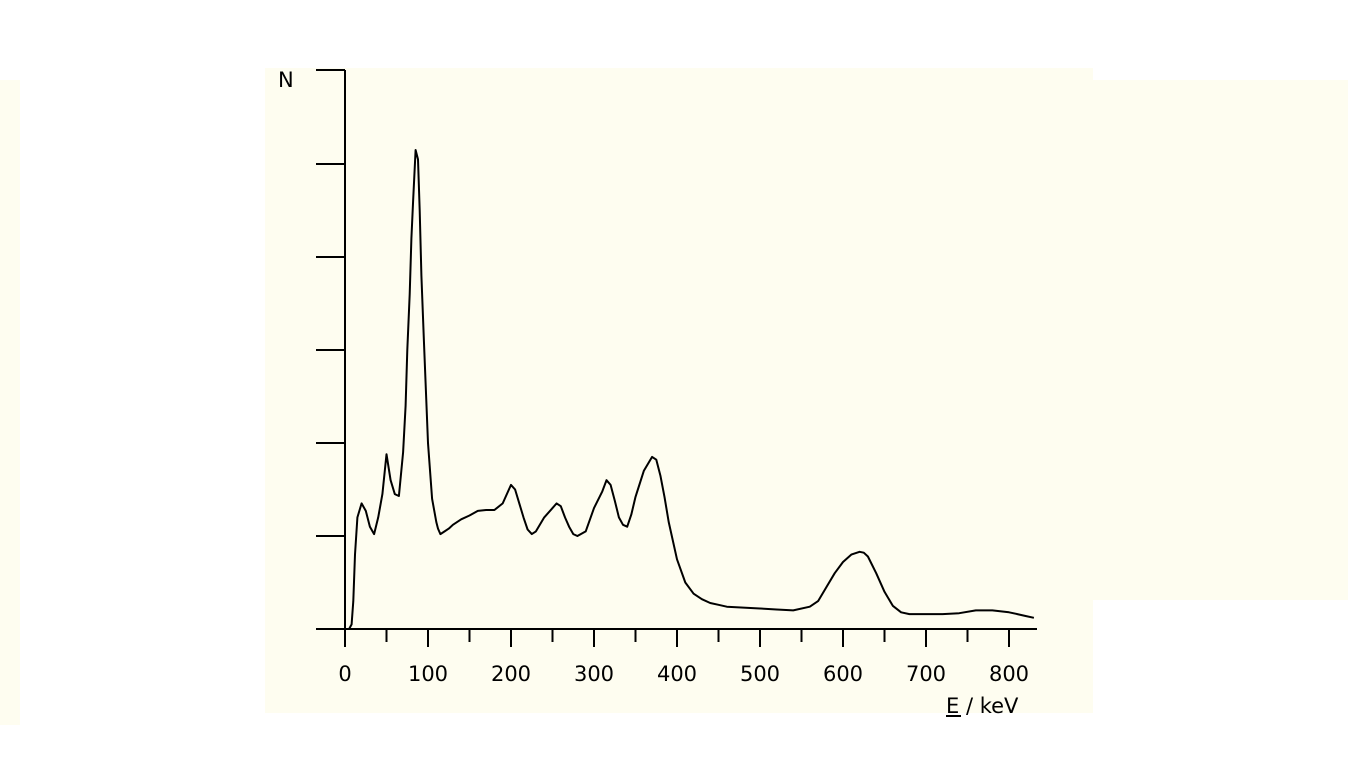 The height and width of the screenshot is (768, 1366). Describe the element at coordinates (286, 80) in the screenshot. I see `y-axis-label: N` at that location.